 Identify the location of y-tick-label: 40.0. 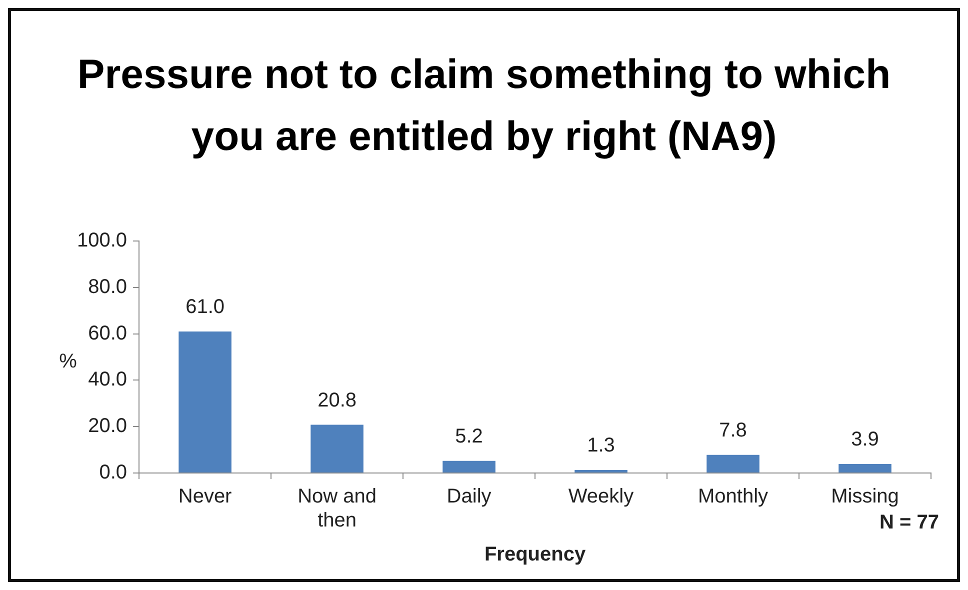
(108, 379).